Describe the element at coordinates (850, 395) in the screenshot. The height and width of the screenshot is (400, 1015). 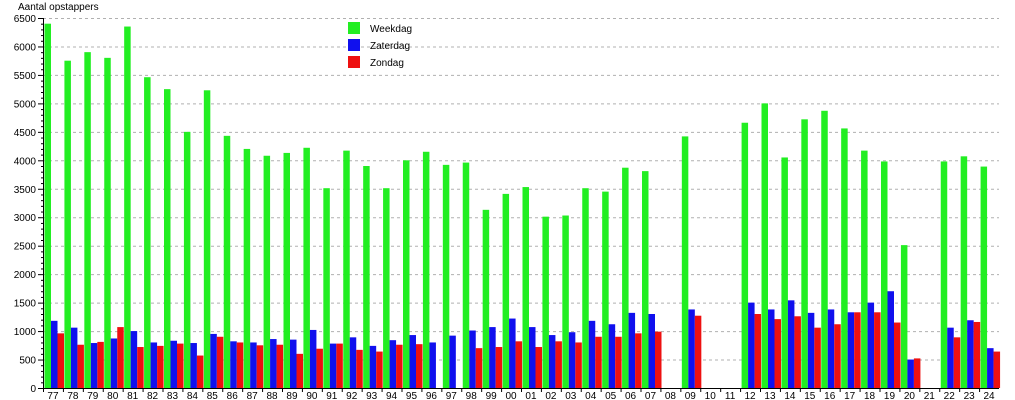
I see `x-tick-label: 17` at that location.